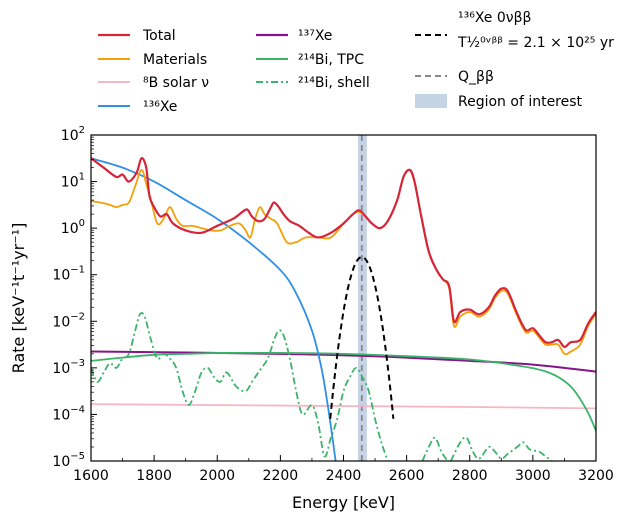 The width and height of the screenshot is (619, 516). I want to click on series-line-b8, so click(343, 406).